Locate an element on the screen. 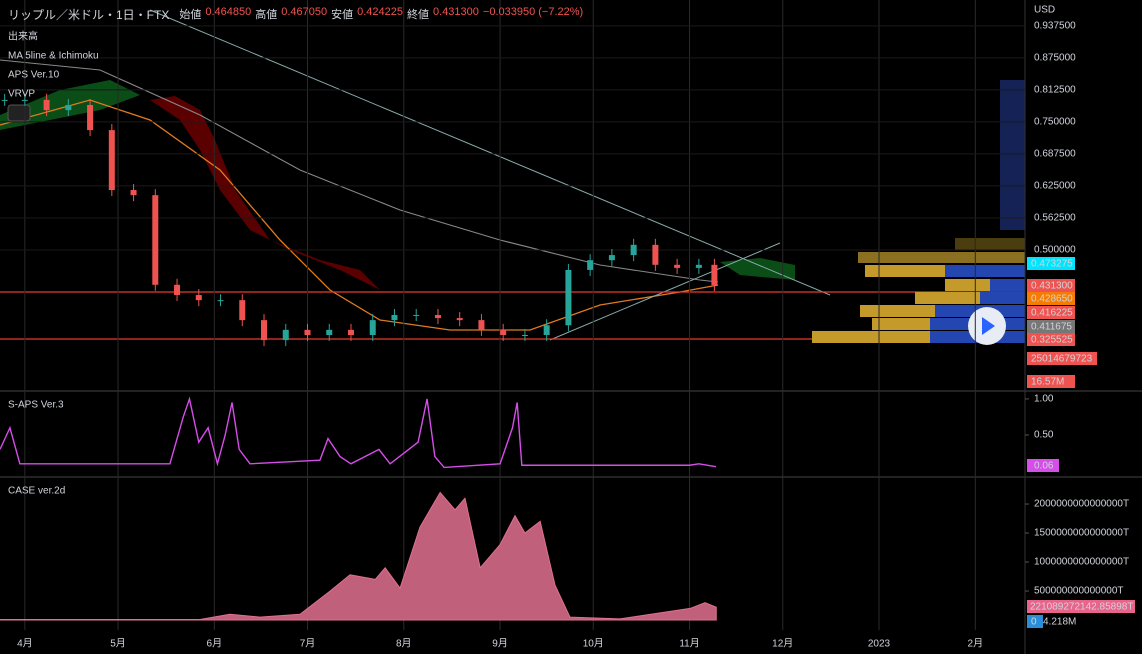  value-label: 221089272142.85898T is located at coordinates (1081, 607).